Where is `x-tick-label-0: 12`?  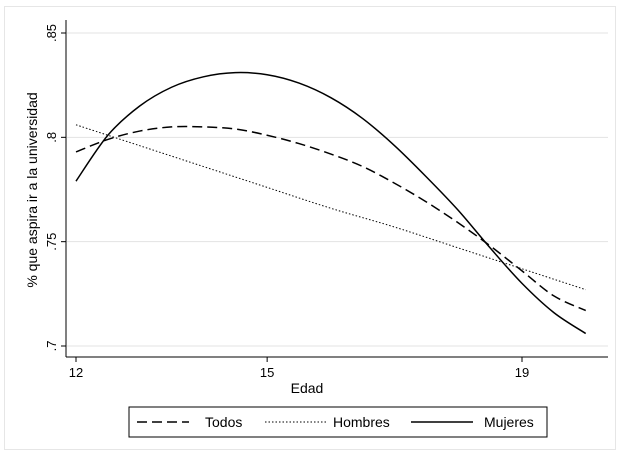 x-tick-label-0: 12 is located at coordinates (76, 372).